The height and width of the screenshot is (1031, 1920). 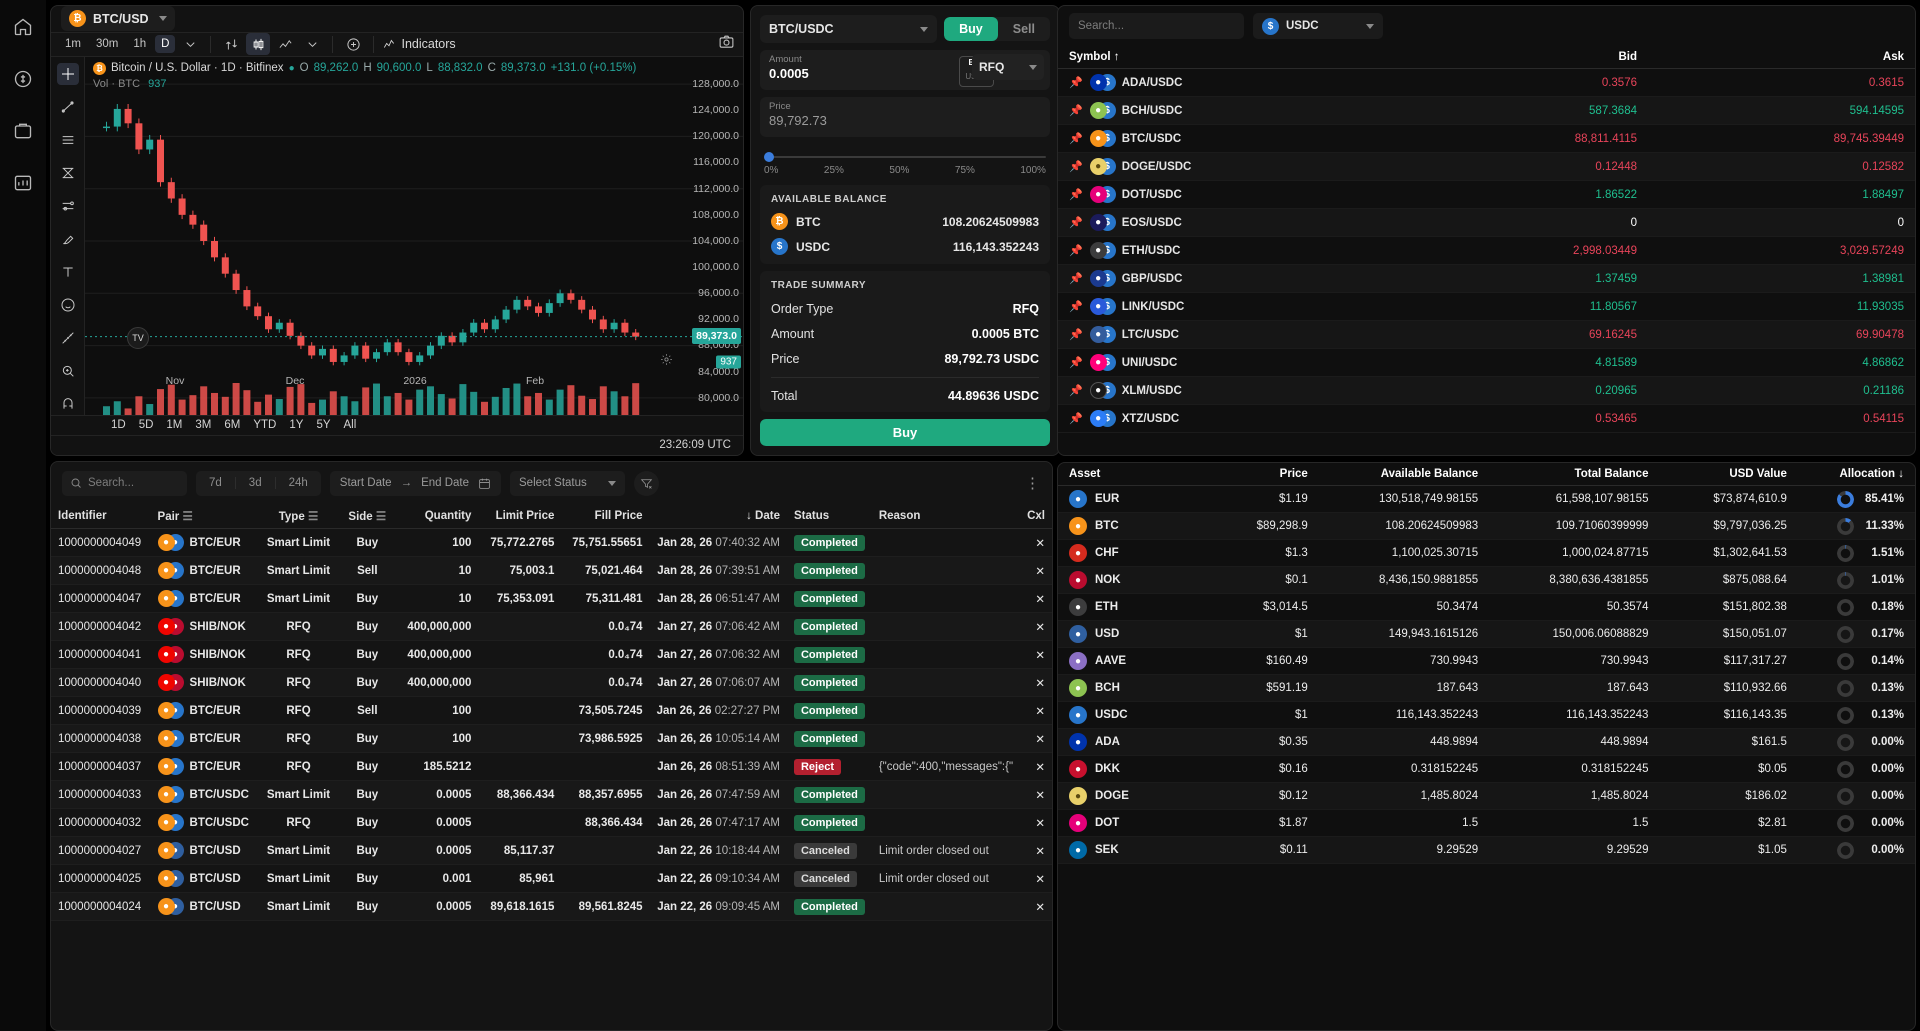 What do you see at coordinates (1486, 307) in the screenshot?
I see `table-row: 📌 ● $ LINK/USDC 11.80567 11.93035` at bounding box center [1486, 307].